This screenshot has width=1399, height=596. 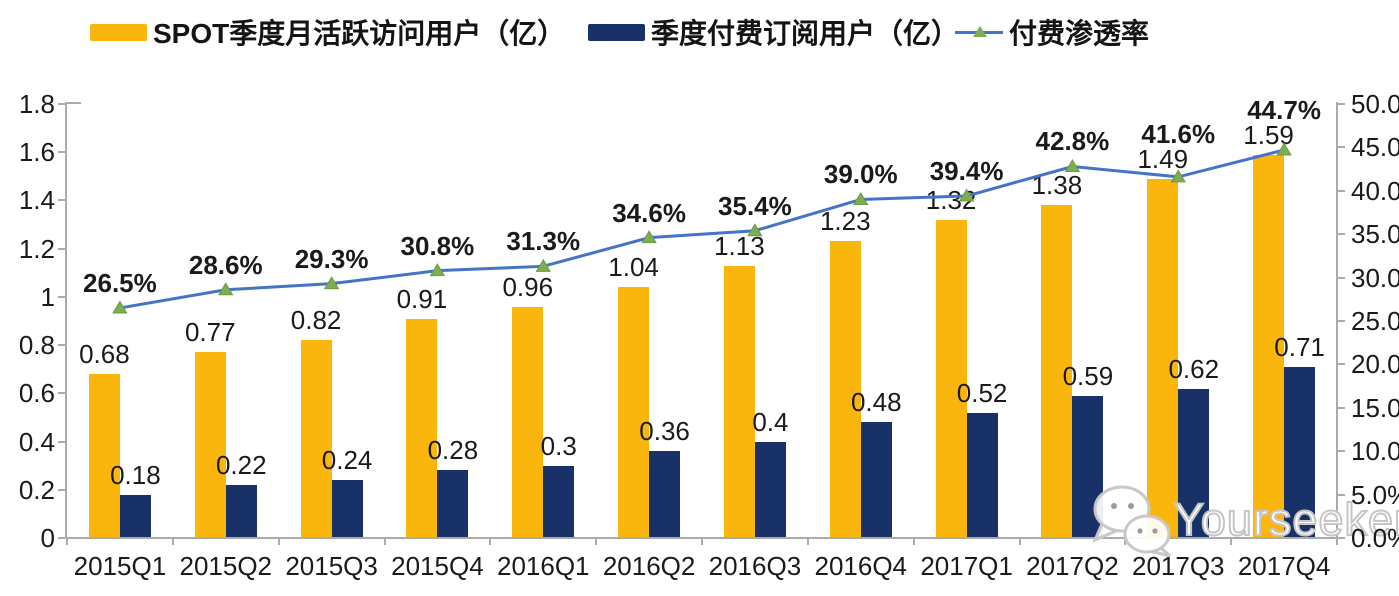 I want to click on x-axis-tick-label: 2016Q4, so click(x=861, y=566).